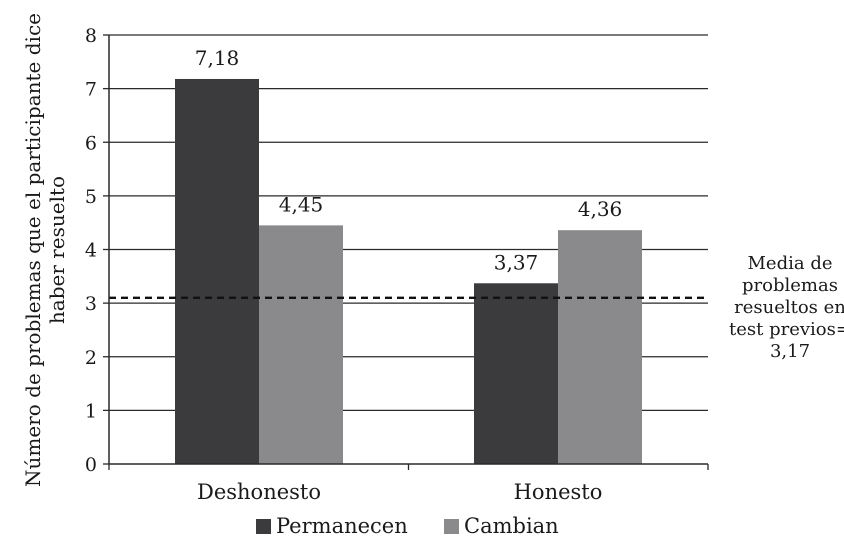 This screenshot has height=546, width=844. What do you see at coordinates (217, 58) in the screenshot?
I see `data-label: 7,18` at bounding box center [217, 58].